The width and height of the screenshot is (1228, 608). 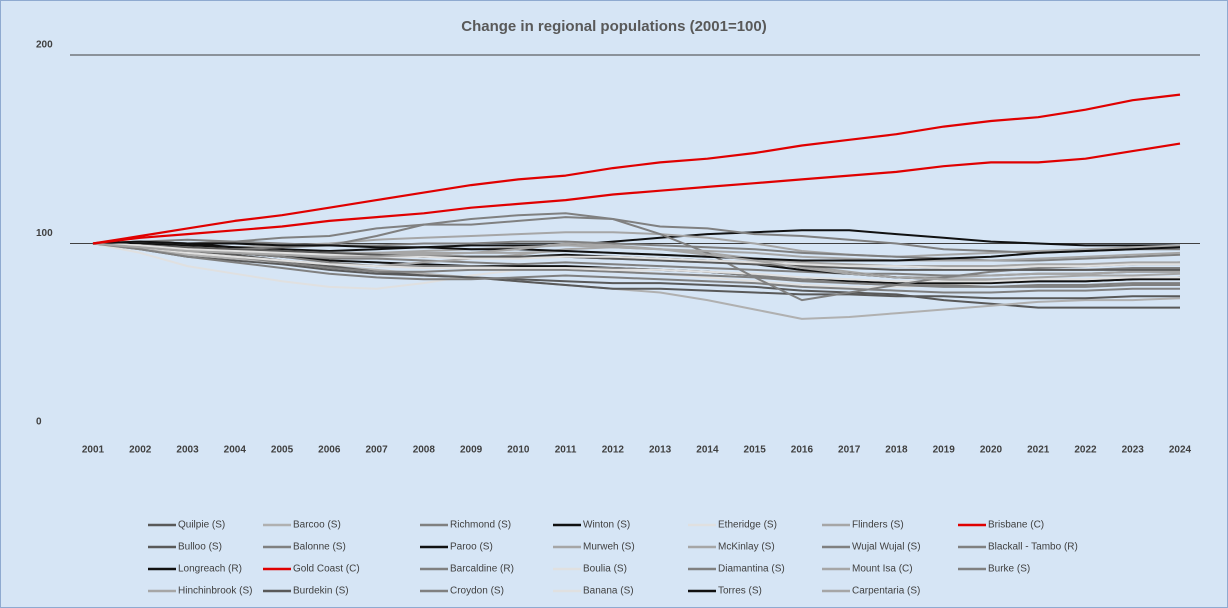 I want to click on x-tick-label: 2018, so click(x=896, y=450).